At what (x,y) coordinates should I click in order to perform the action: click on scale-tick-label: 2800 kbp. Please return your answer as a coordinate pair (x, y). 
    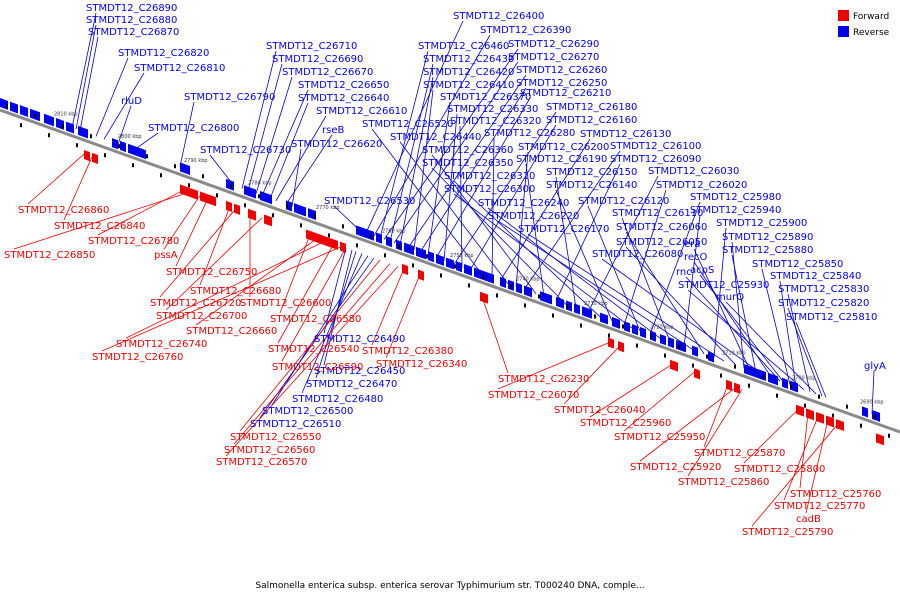
    Looking at the image, I should click on (130, 137).